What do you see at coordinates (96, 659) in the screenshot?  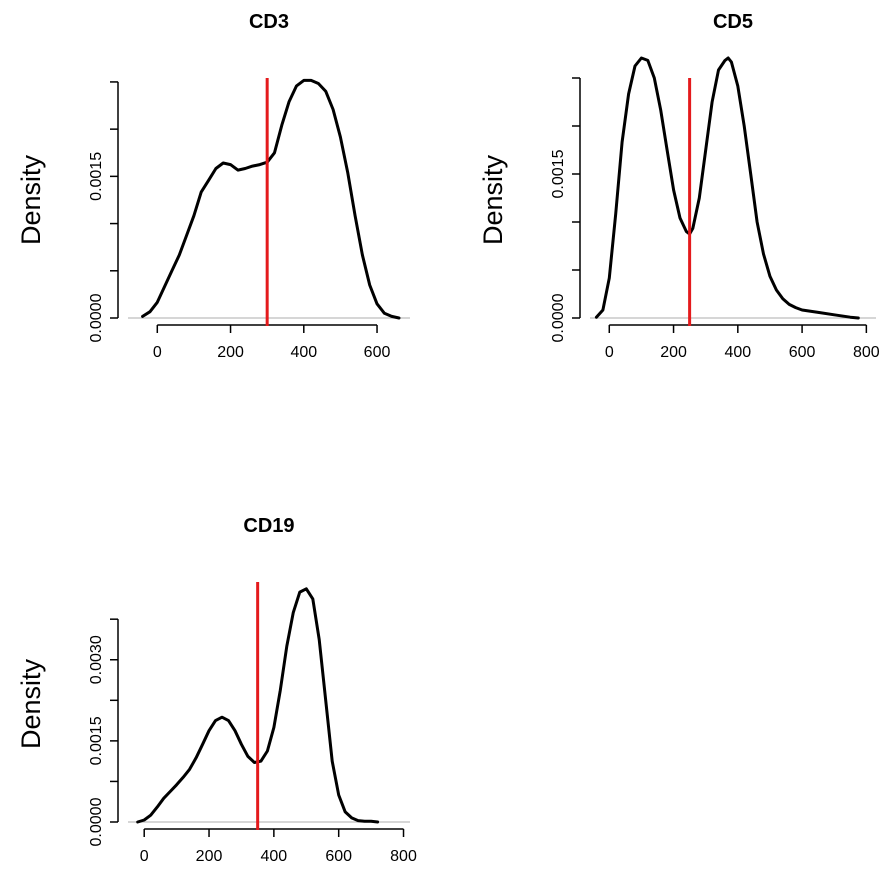 I see `y-tick-label: 0.0030` at bounding box center [96, 659].